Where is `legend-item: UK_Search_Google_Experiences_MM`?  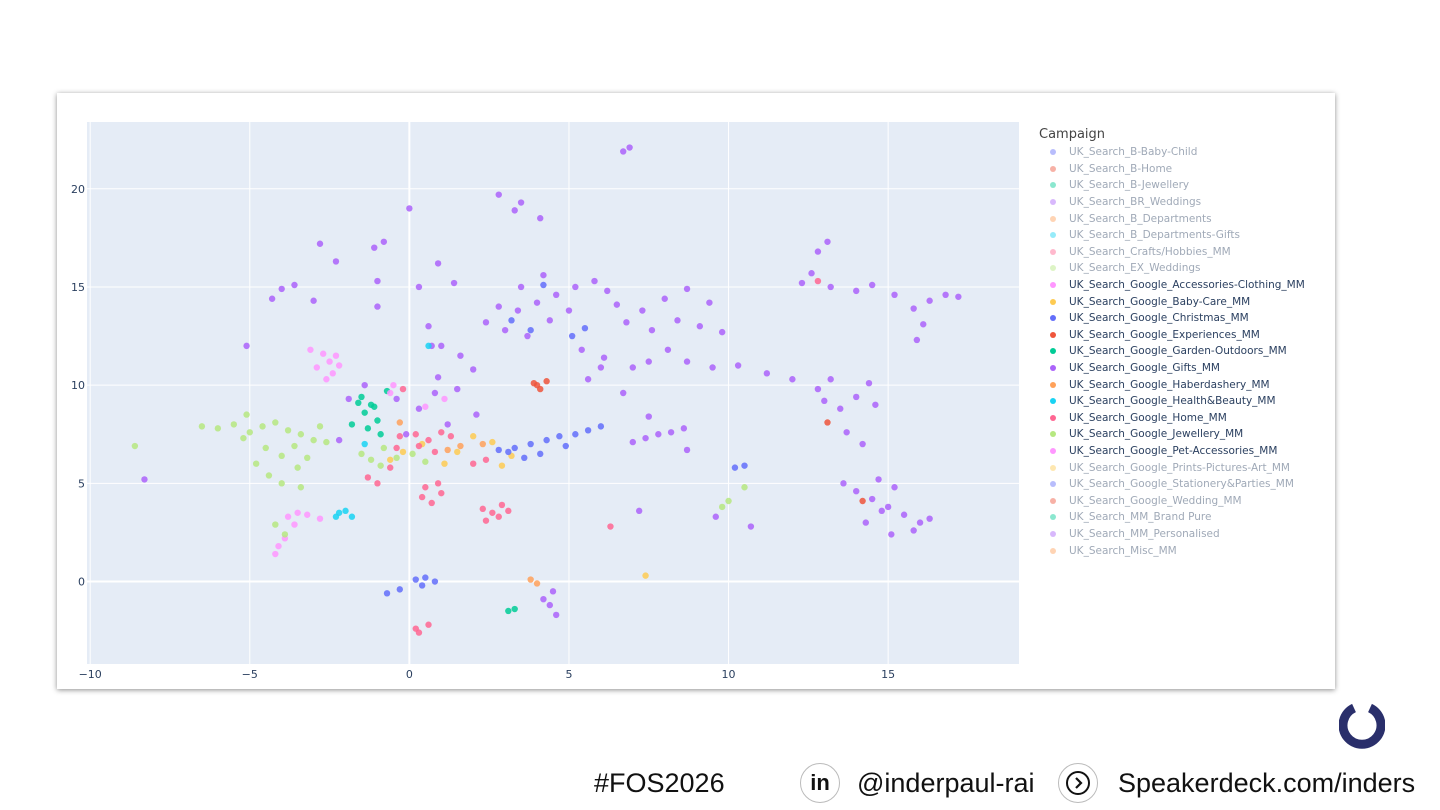
legend-item: UK_Search_Google_Experiences_MM is located at coordinates (1172, 335).